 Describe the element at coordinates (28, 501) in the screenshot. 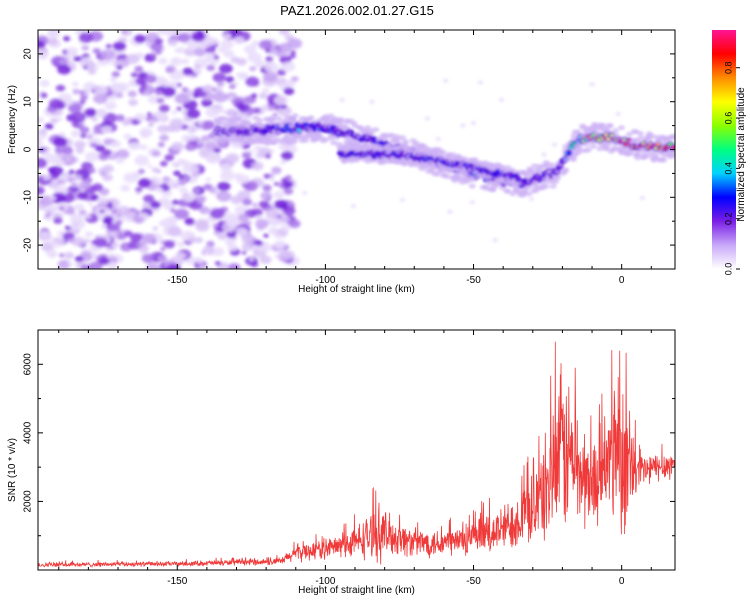

I see `y-tick-label: 2000` at that location.